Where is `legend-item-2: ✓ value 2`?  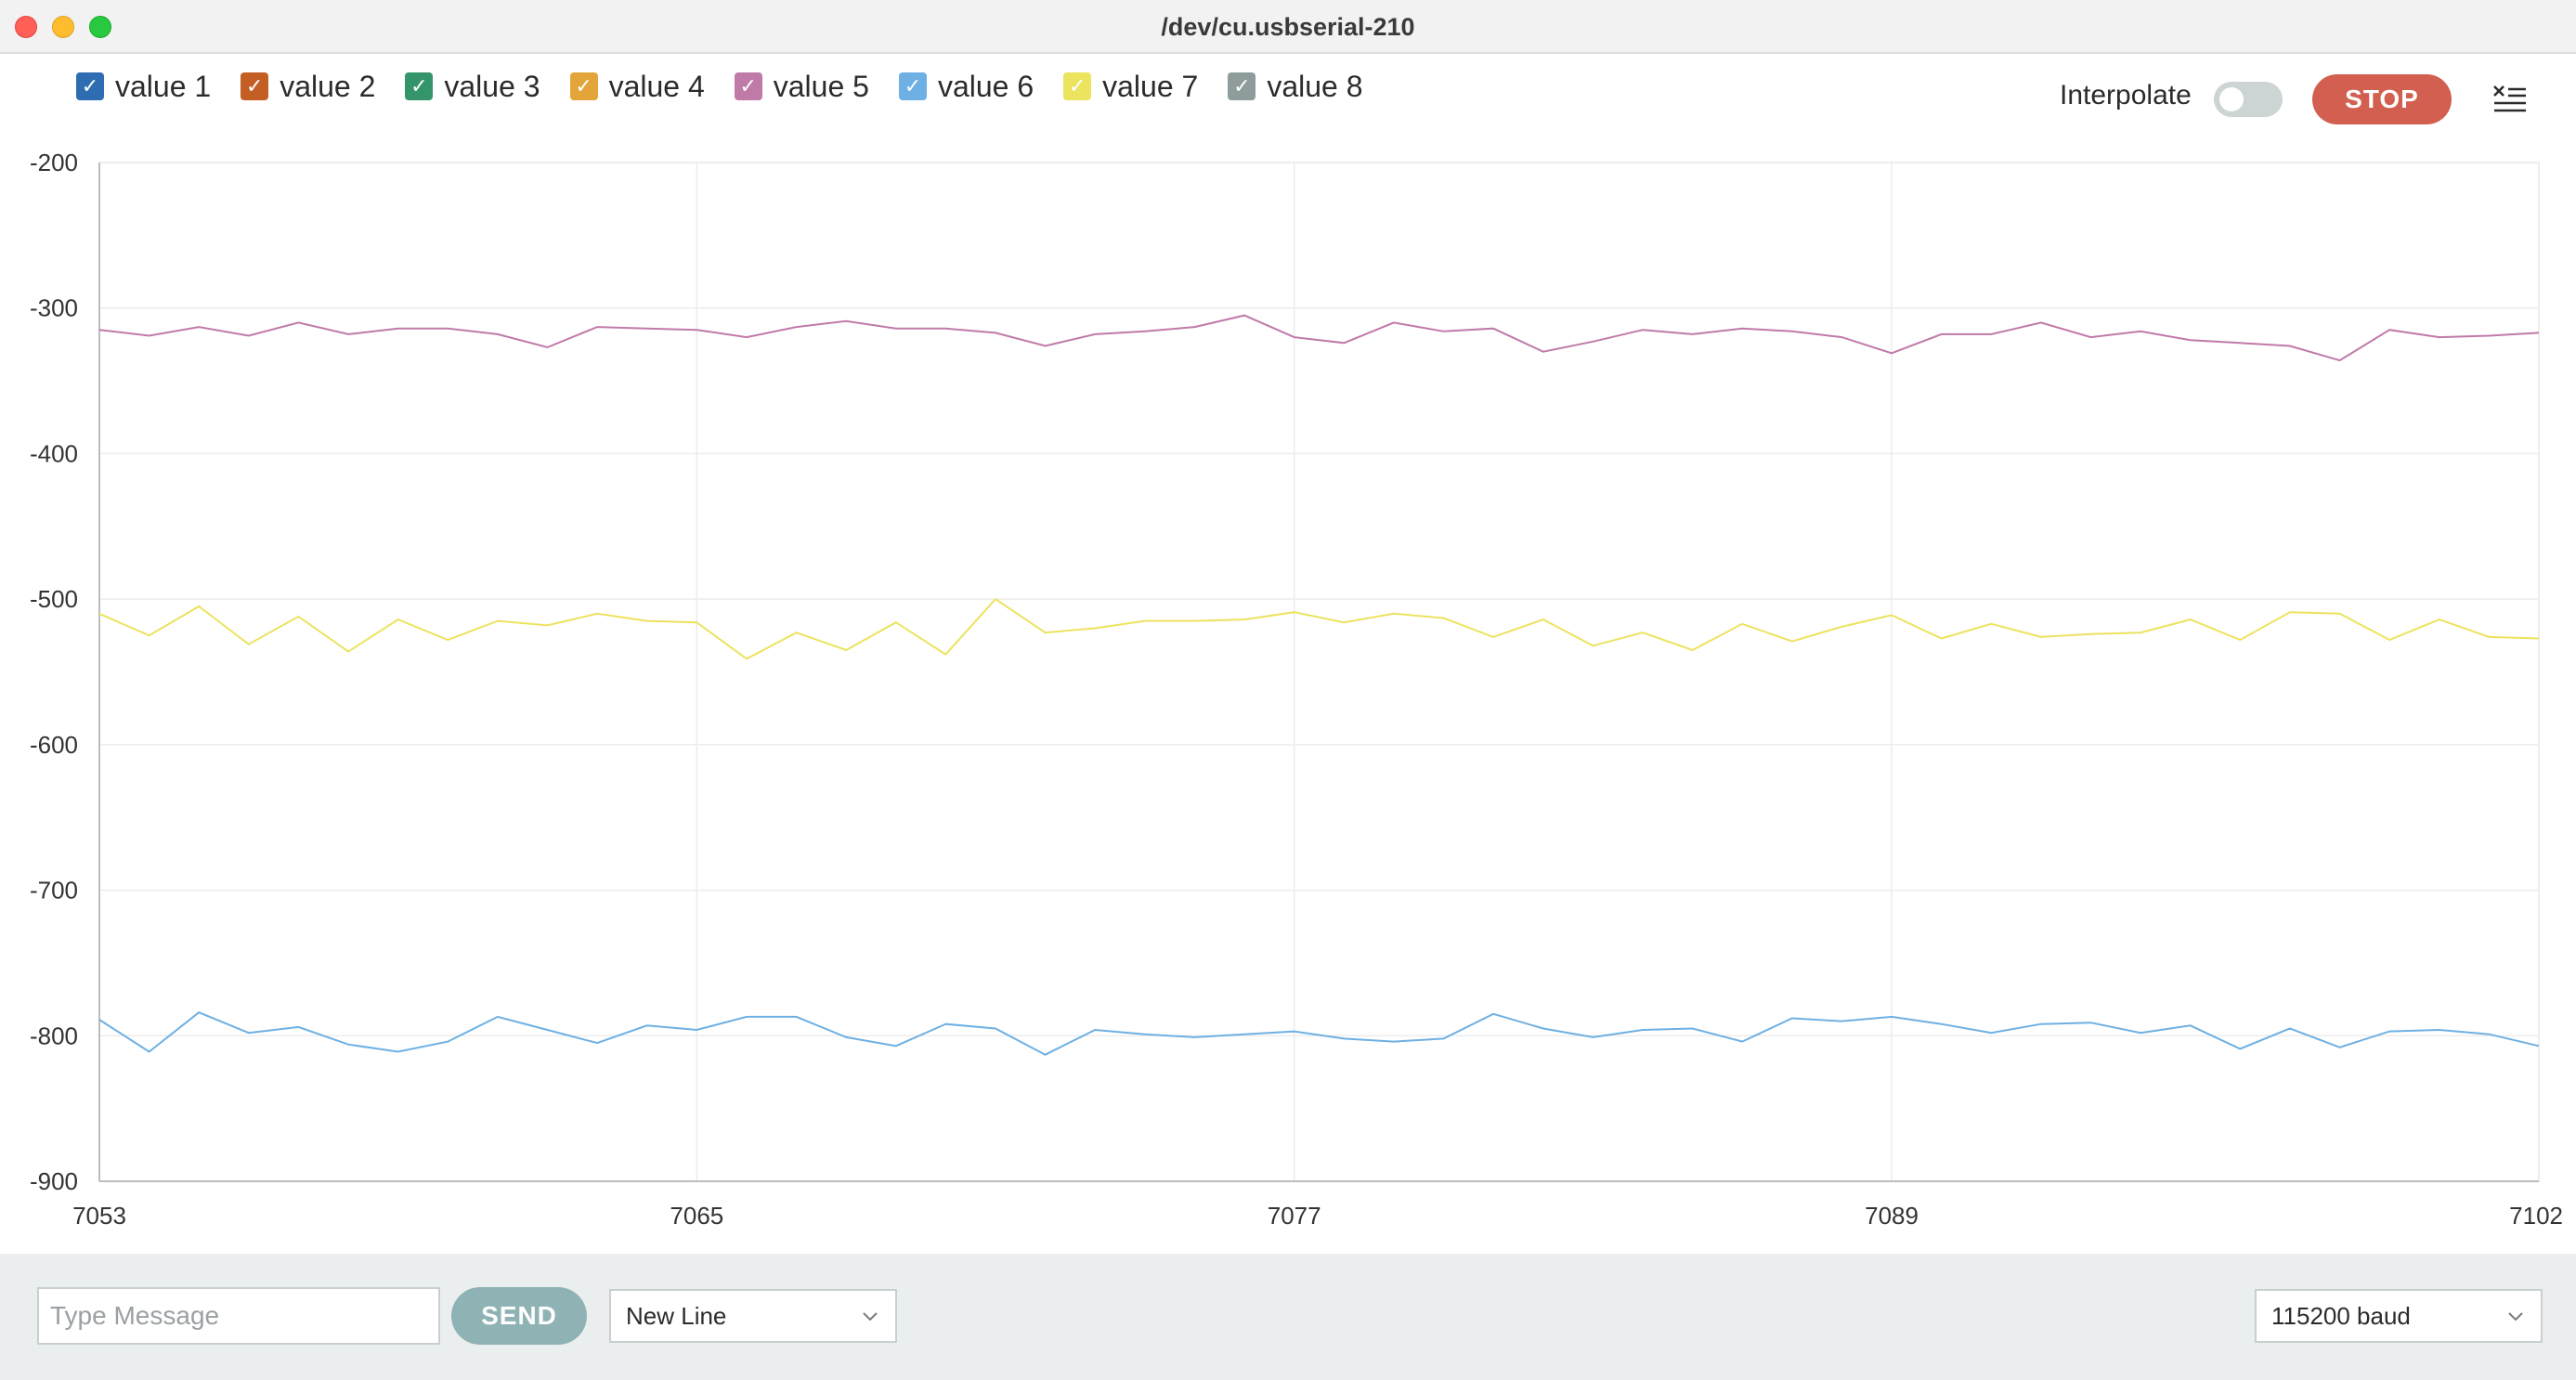 legend-item-2: ✓ value 2 is located at coordinates (308, 87).